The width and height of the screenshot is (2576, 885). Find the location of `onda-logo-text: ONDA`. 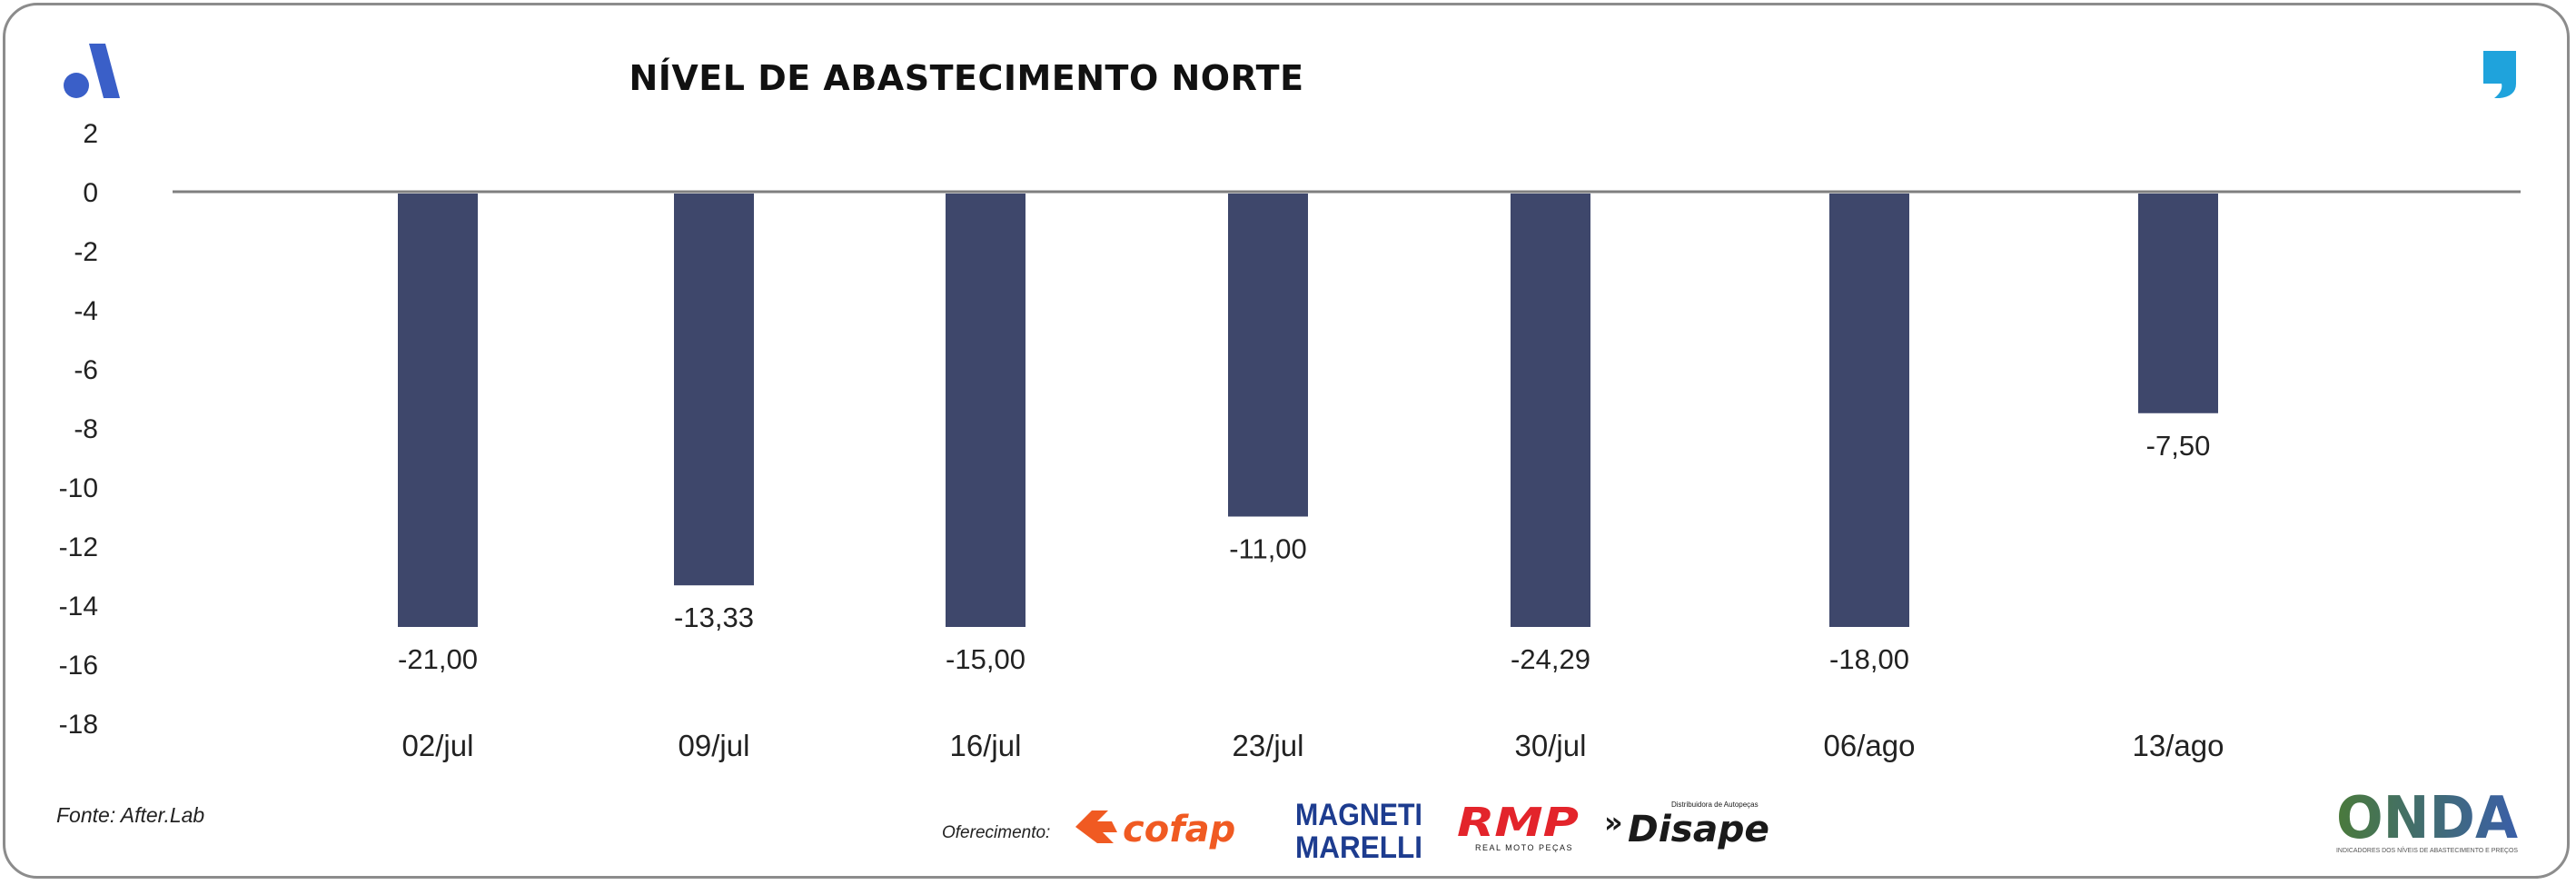

onda-logo-text: ONDA is located at coordinates (2427, 818).